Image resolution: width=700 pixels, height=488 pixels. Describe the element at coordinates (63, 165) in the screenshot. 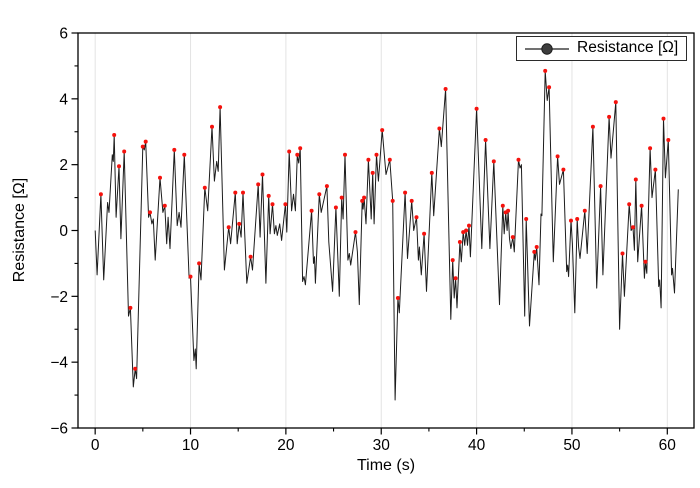

I see `y-tick-label: 2` at that location.